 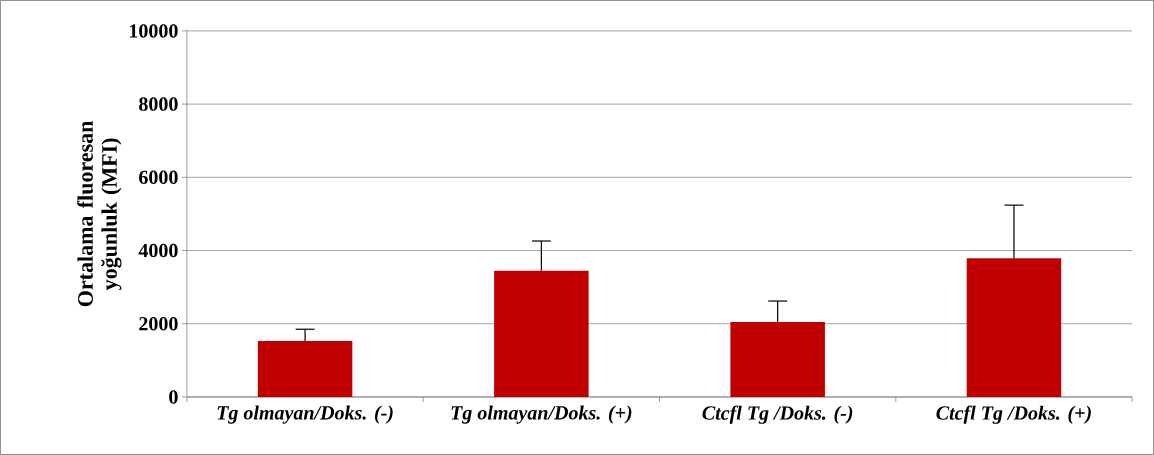 I want to click on x-tick-label: Ctcfl Tg /Doks. (-), so click(x=777, y=414).